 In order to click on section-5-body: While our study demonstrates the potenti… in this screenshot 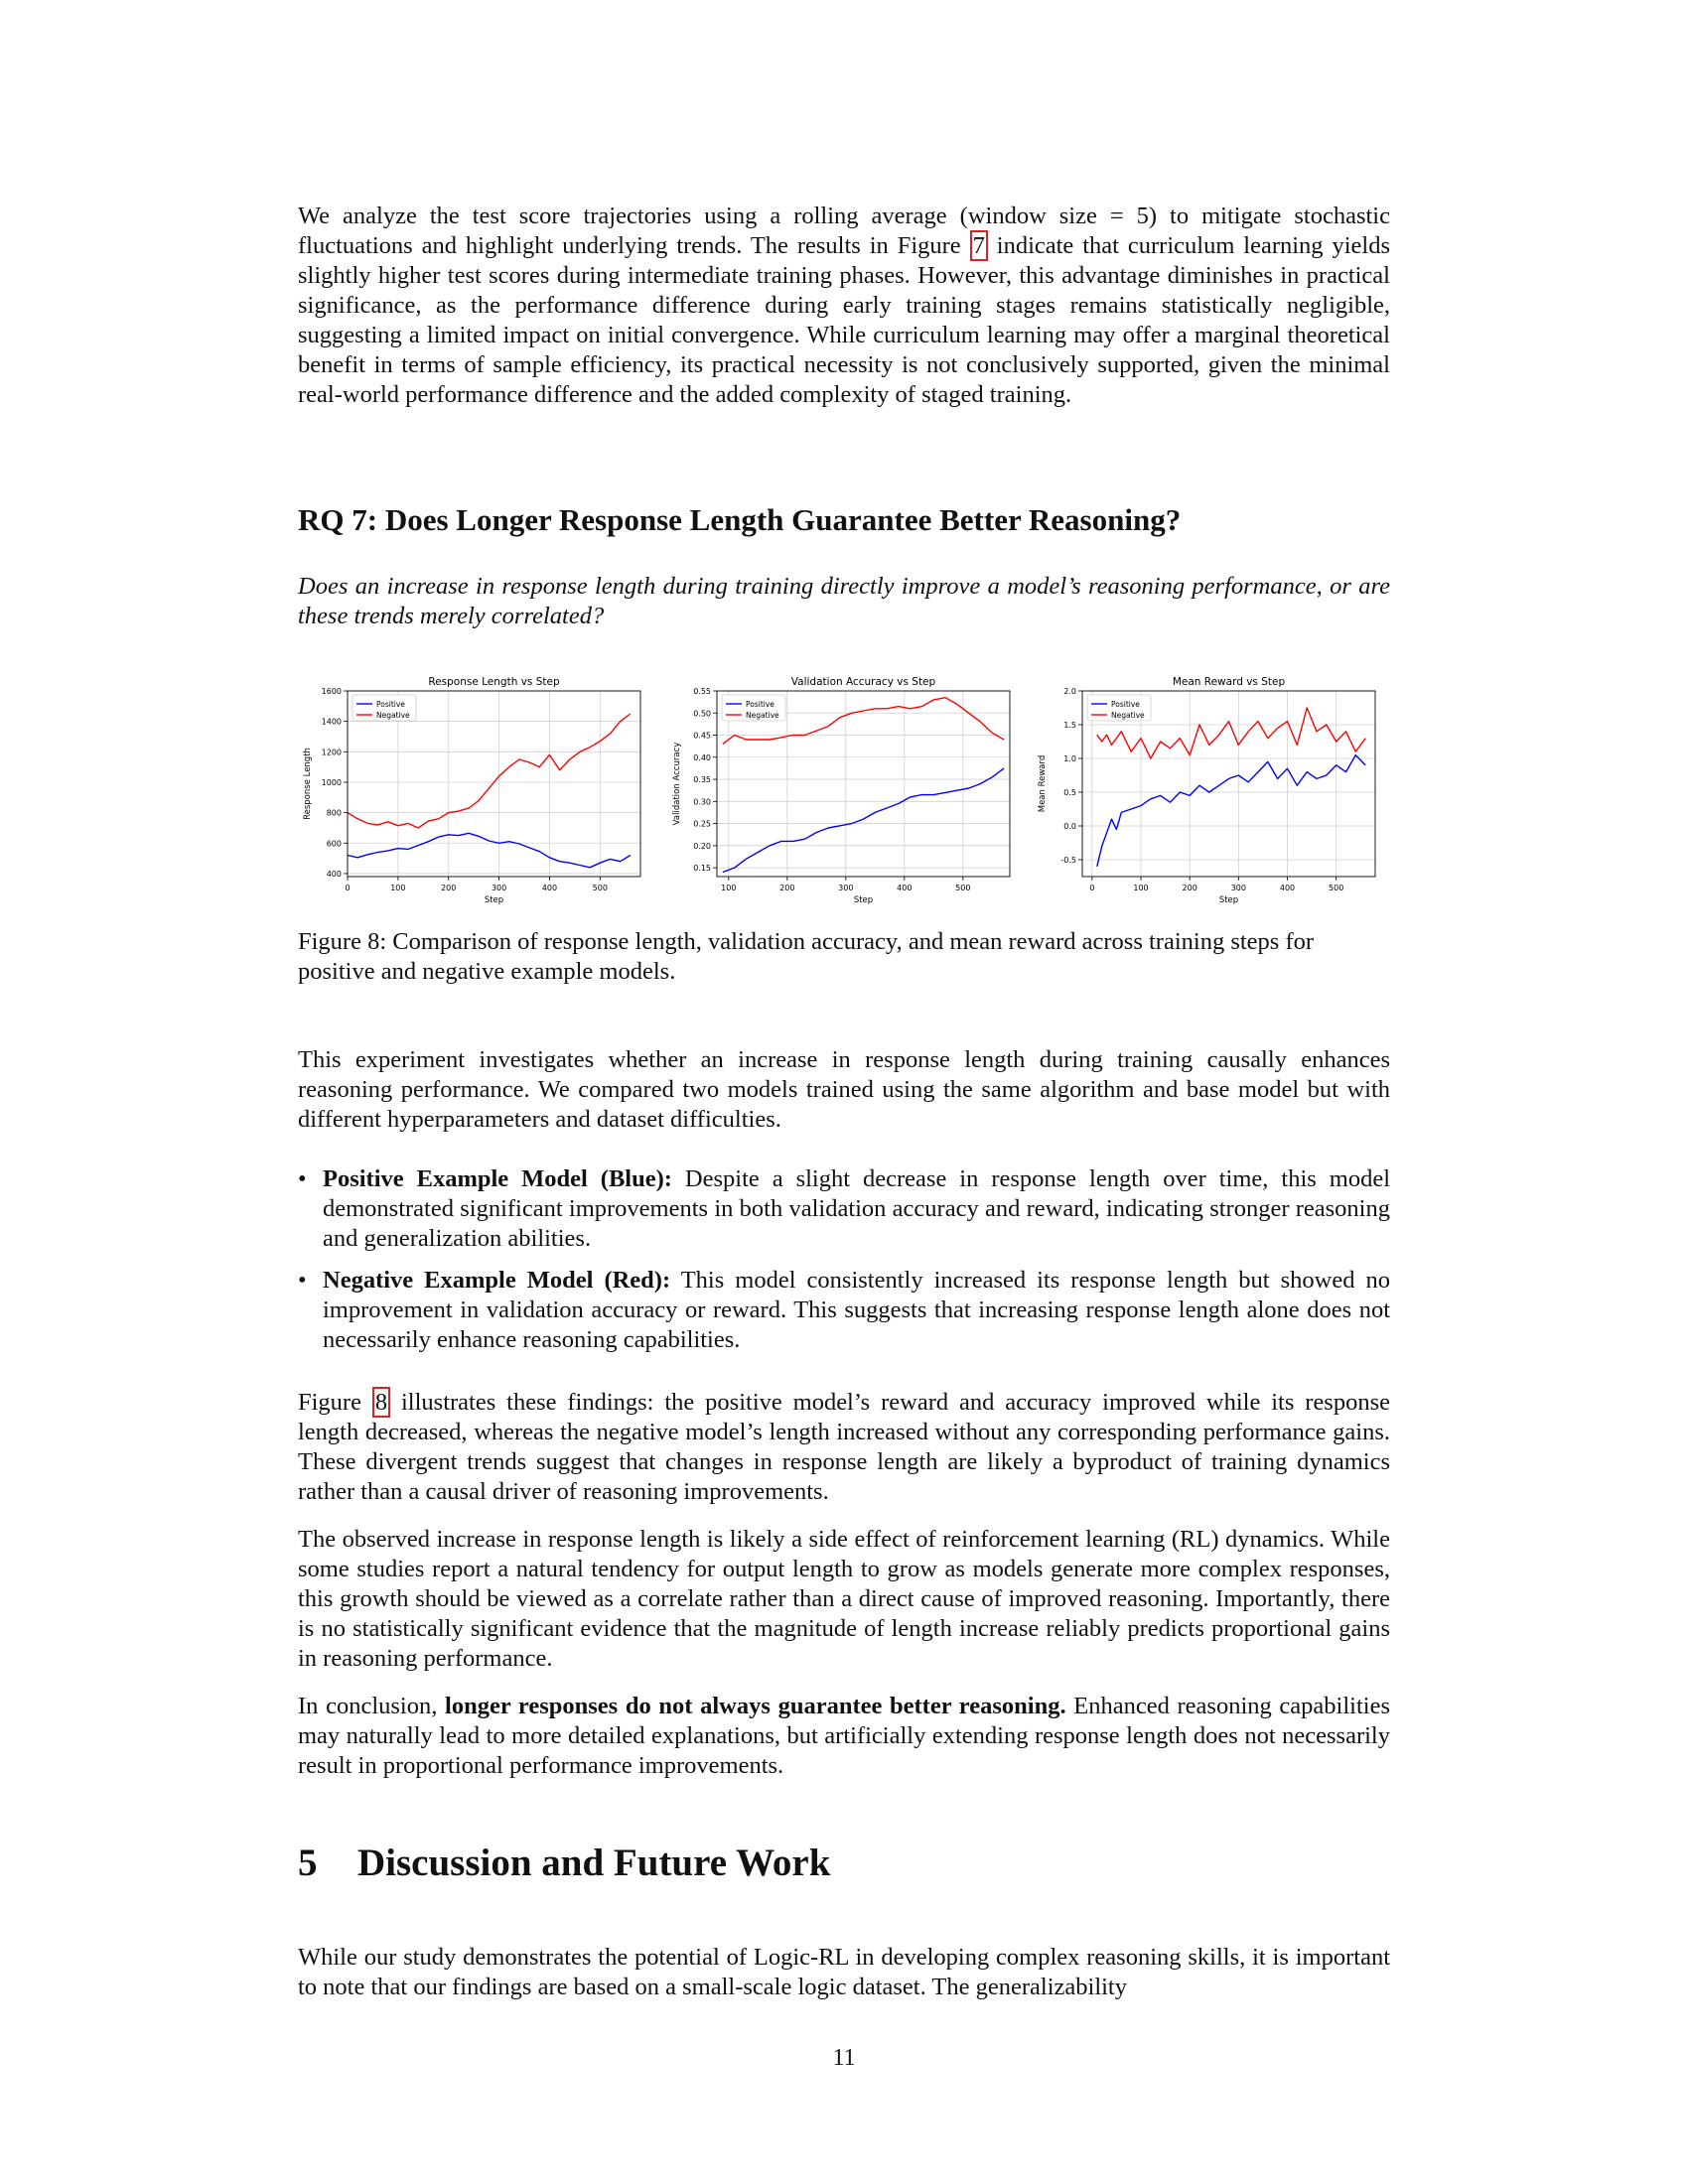, I will do `click(844, 1972)`.